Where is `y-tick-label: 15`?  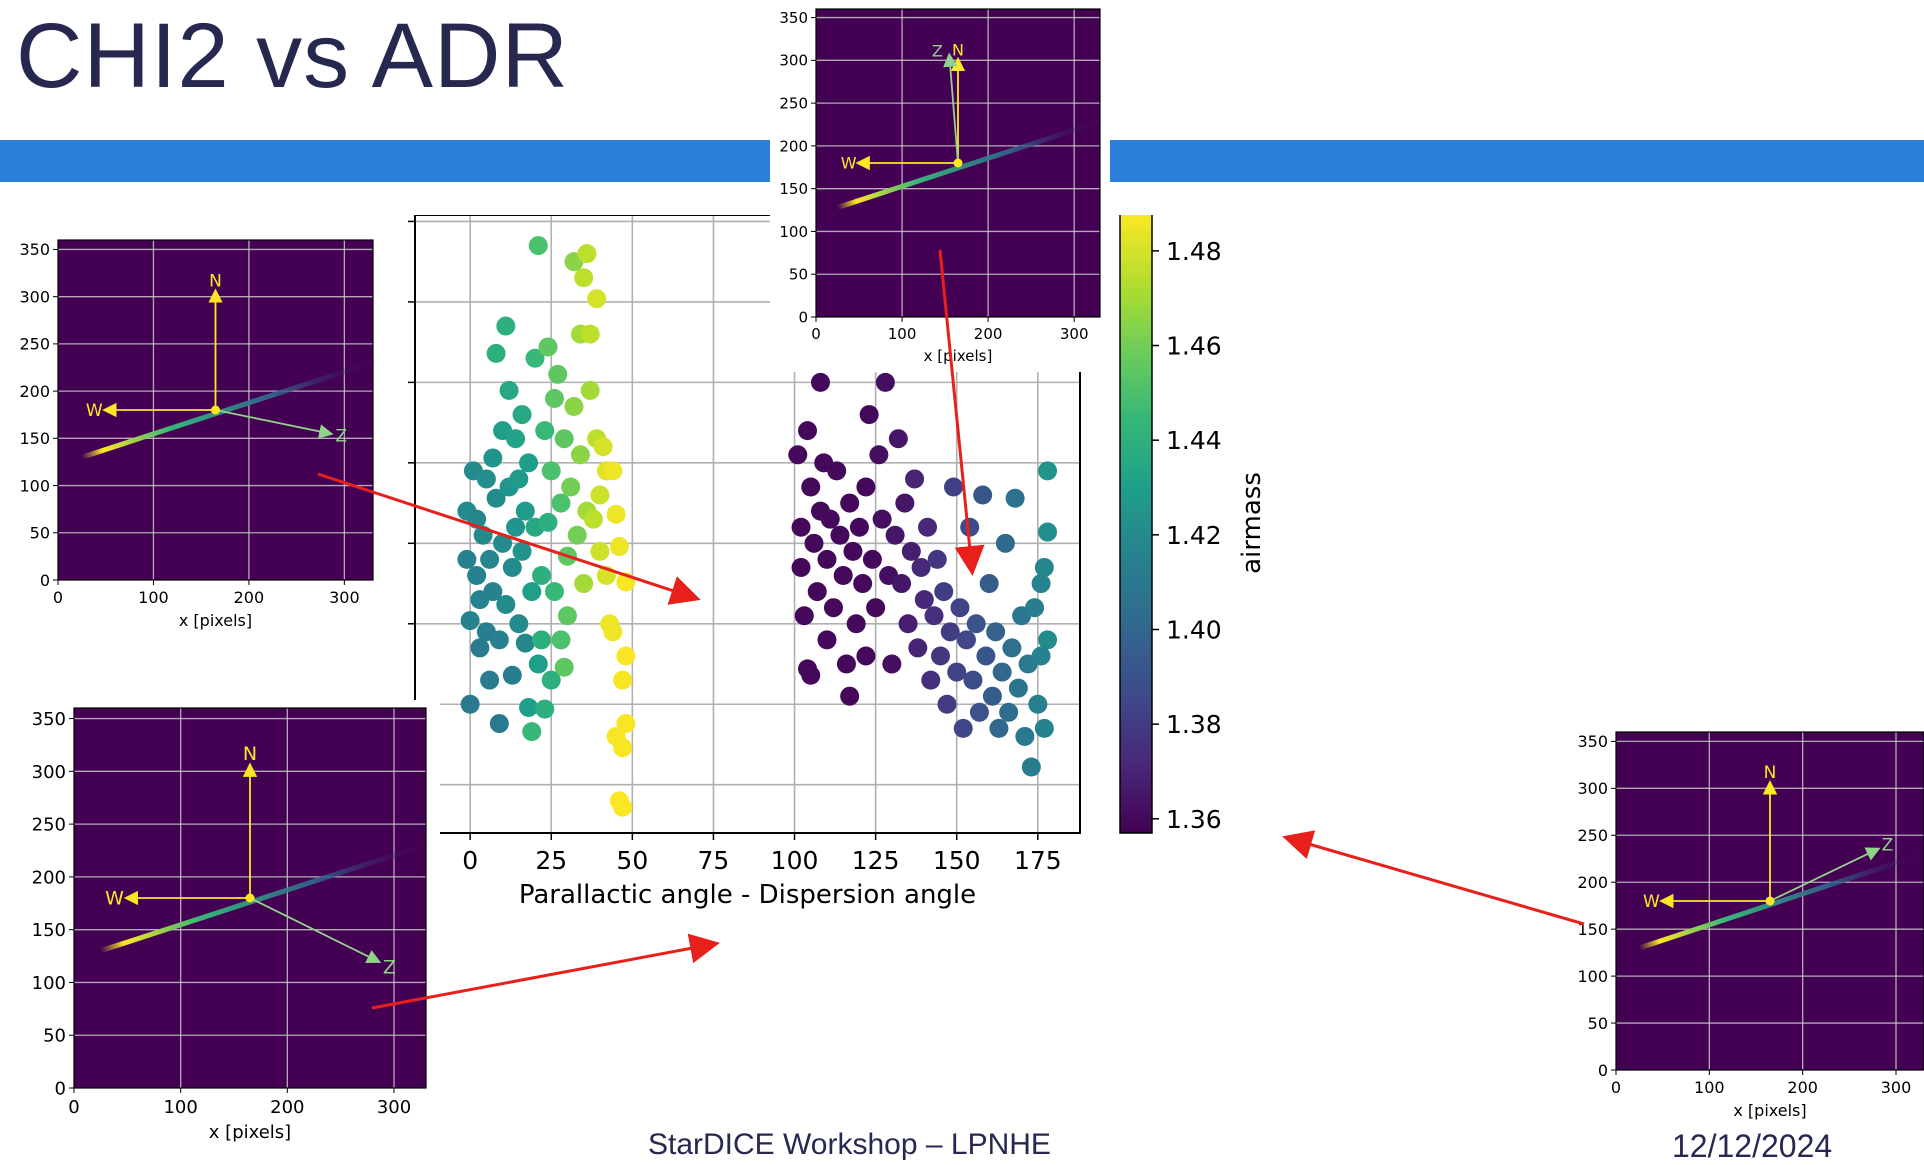
y-tick-label: 15 is located at coordinates (400, 624).